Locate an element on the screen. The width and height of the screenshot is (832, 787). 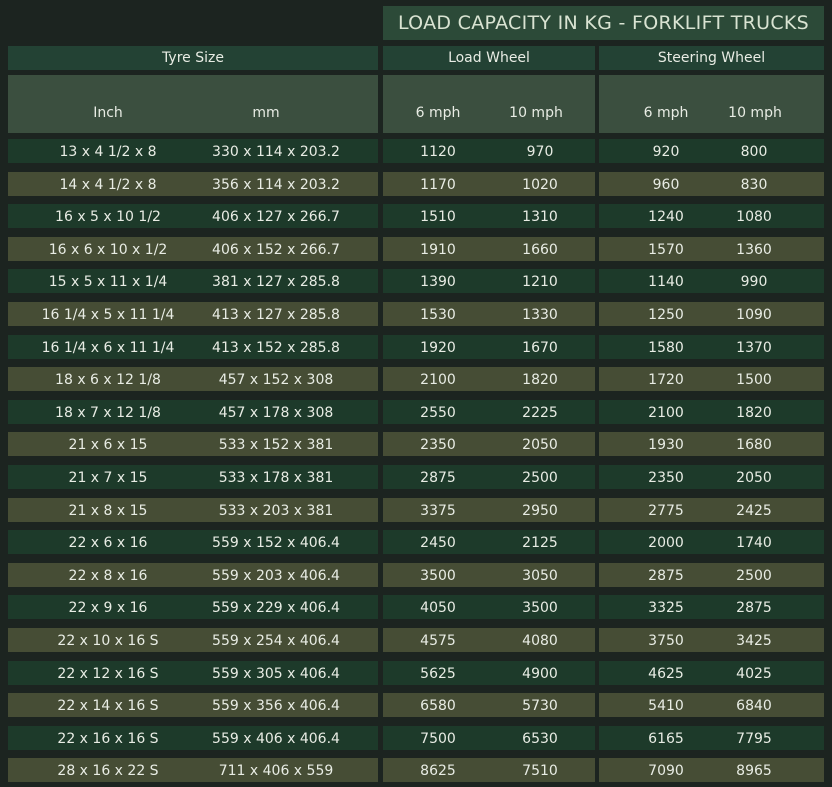
cell-steer-10: 2425 is located at coordinates (754, 510).